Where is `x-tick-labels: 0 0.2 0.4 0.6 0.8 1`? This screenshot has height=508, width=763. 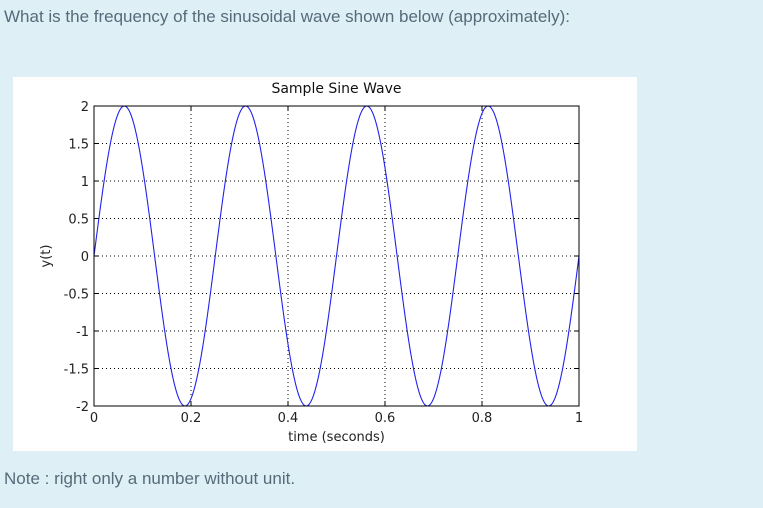 x-tick-labels: 0 0.2 0.4 0.6 0.8 1 is located at coordinates (336, 418).